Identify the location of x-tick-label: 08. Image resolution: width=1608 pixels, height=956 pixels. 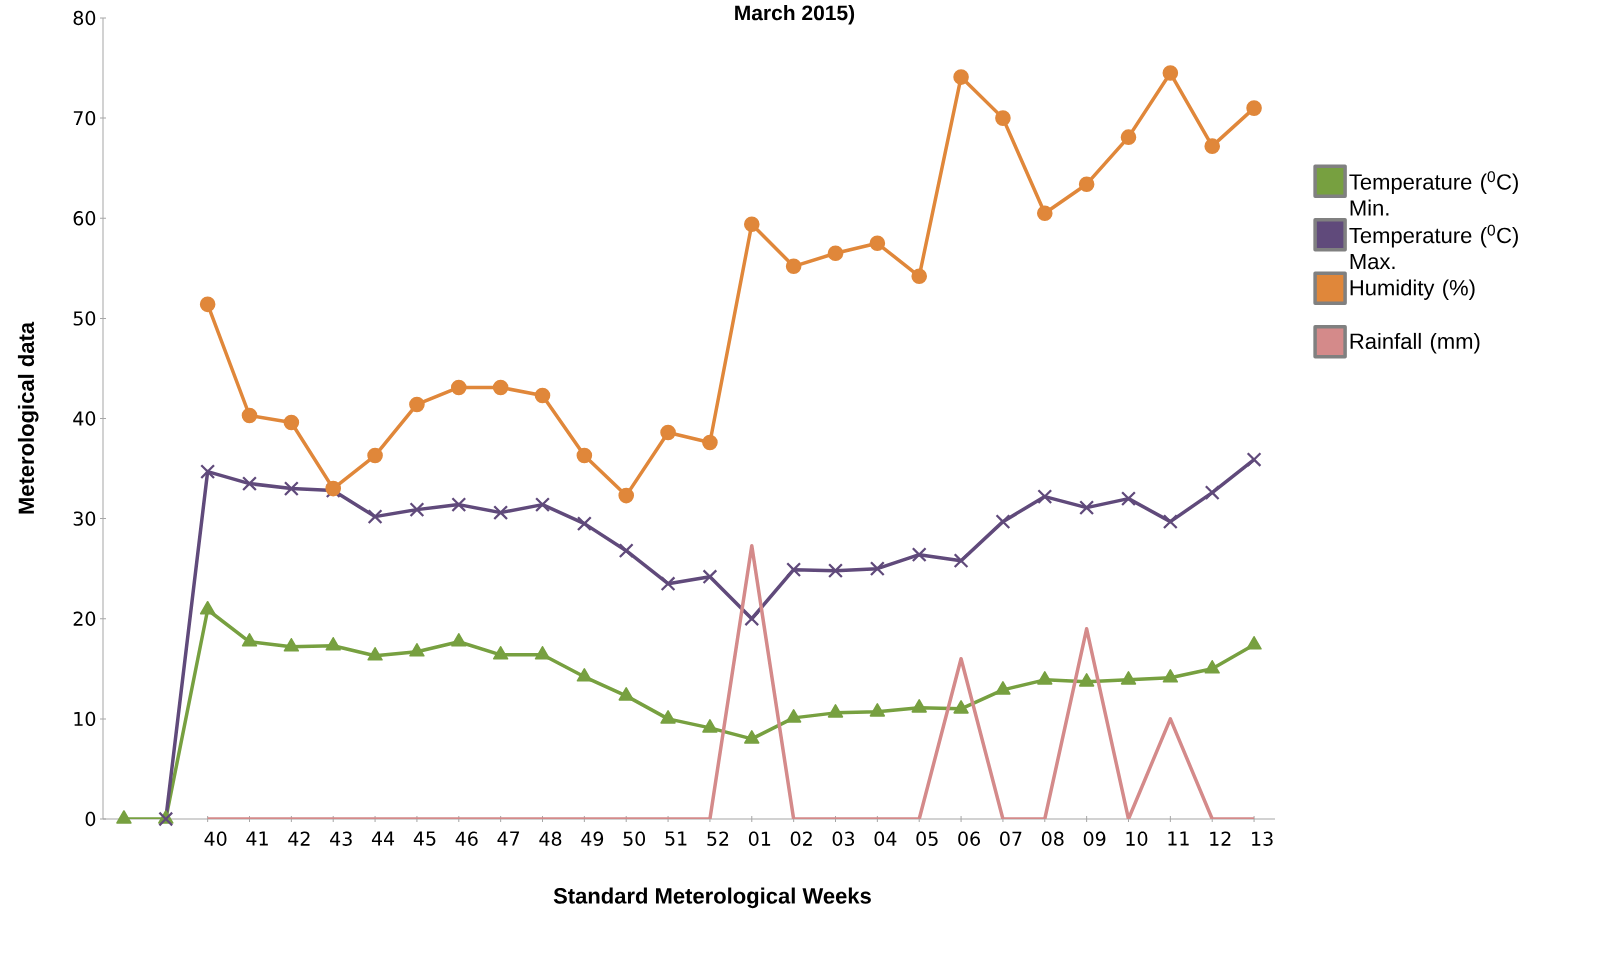
(1052, 838).